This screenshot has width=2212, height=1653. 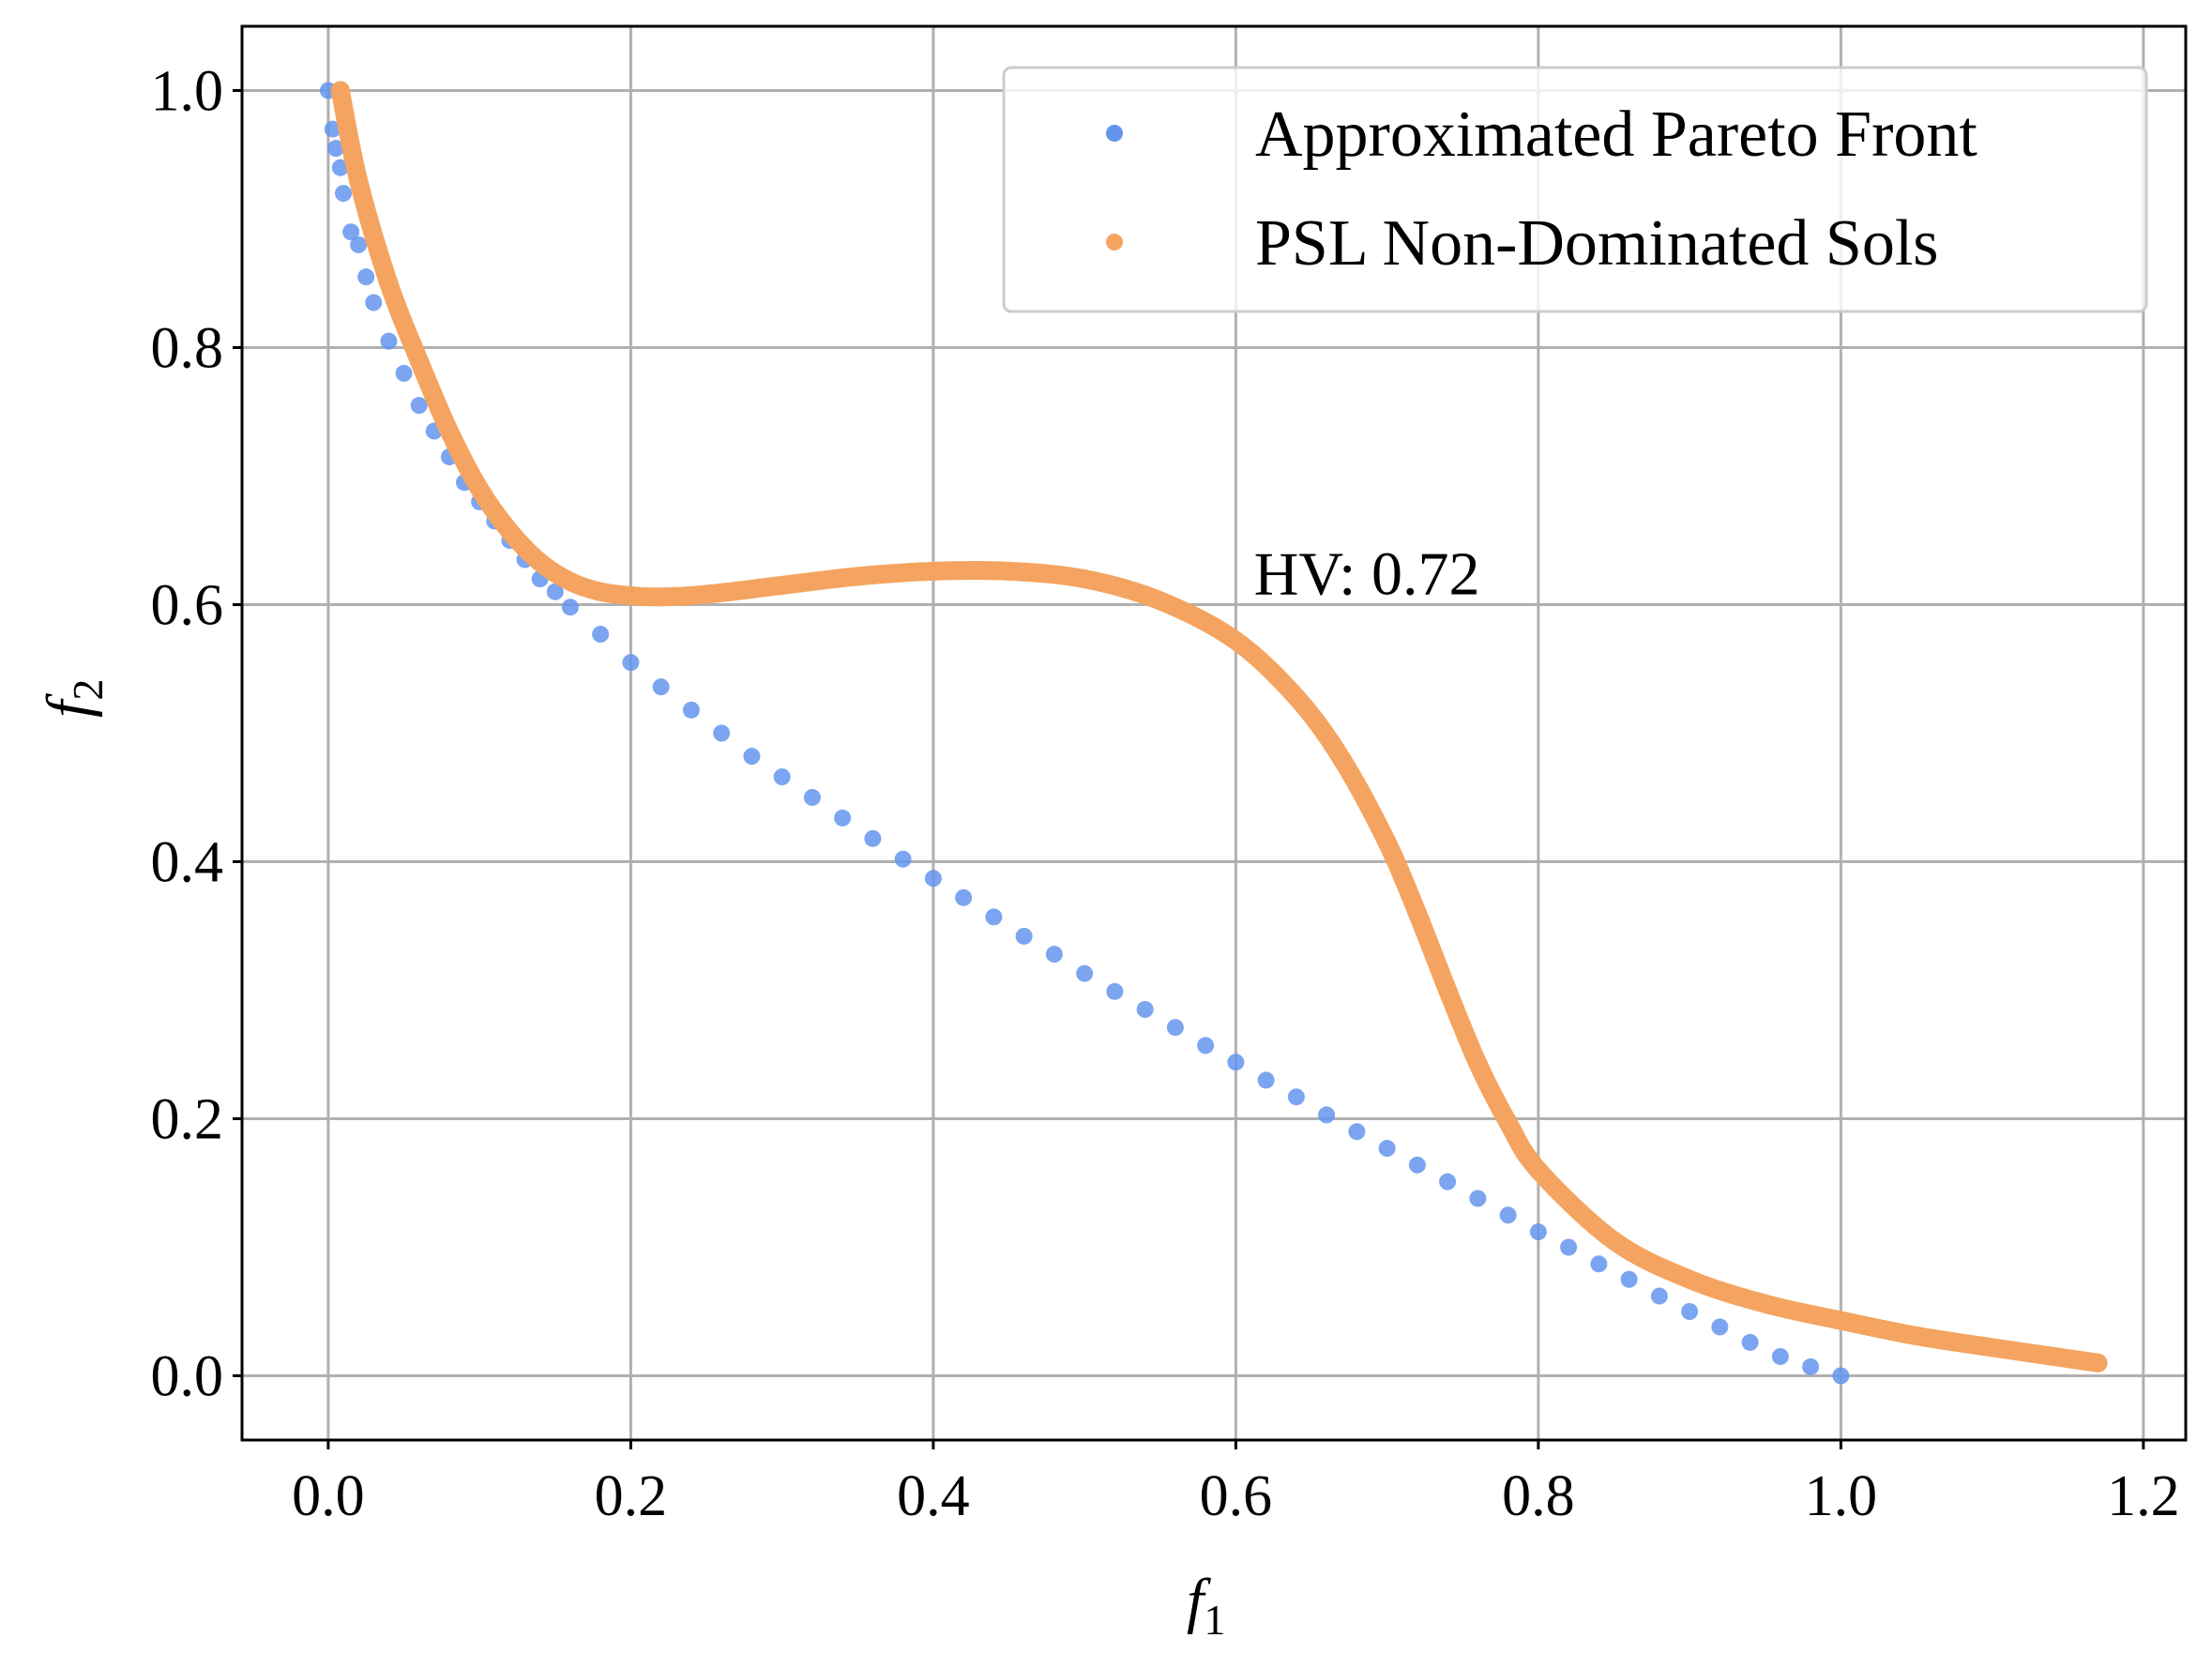 What do you see at coordinates (187, 1377) in the screenshot?
I see `y-tick-label: 0.0` at bounding box center [187, 1377].